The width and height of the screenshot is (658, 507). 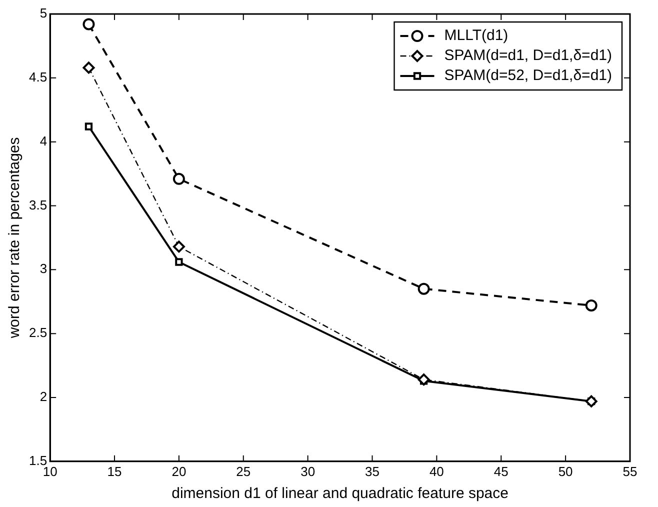 I want to click on x-tick-label: 35, so click(x=372, y=471).